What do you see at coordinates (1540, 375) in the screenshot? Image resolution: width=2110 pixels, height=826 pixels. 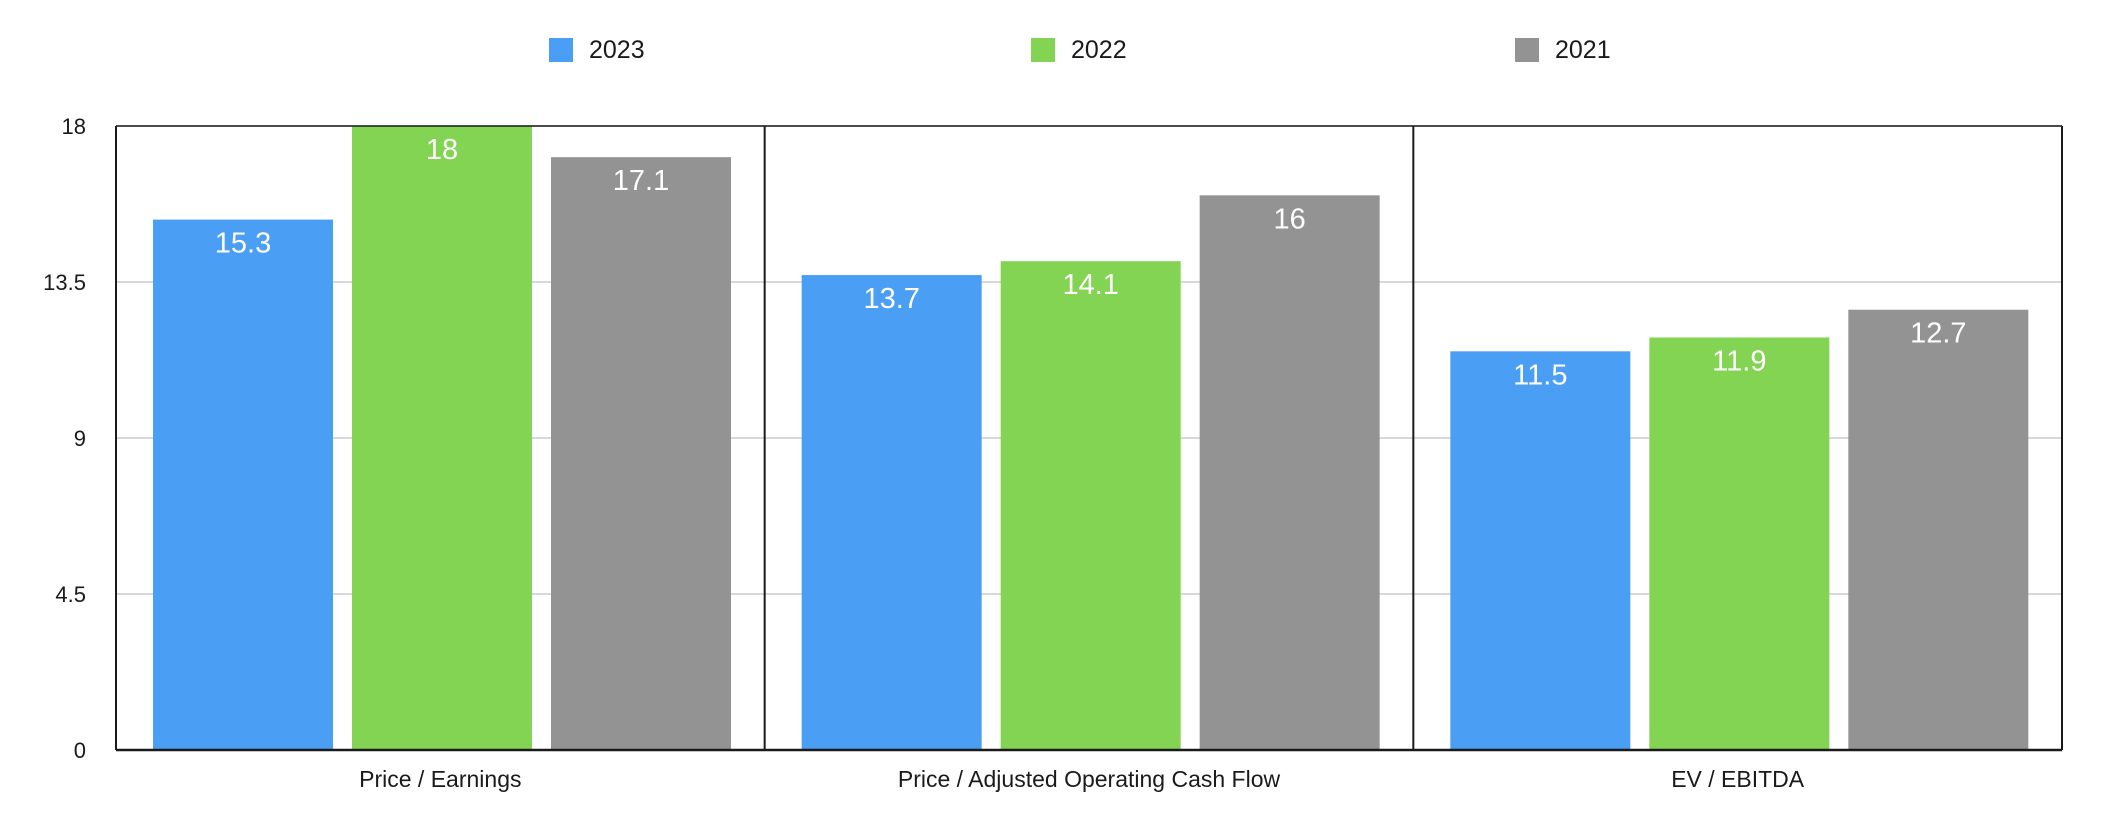 I see `data-label: 11.5` at bounding box center [1540, 375].